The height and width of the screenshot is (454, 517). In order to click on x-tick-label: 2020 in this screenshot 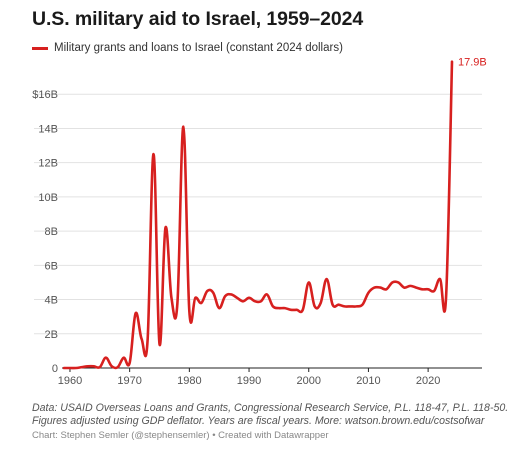, I will do `click(428, 381)`.